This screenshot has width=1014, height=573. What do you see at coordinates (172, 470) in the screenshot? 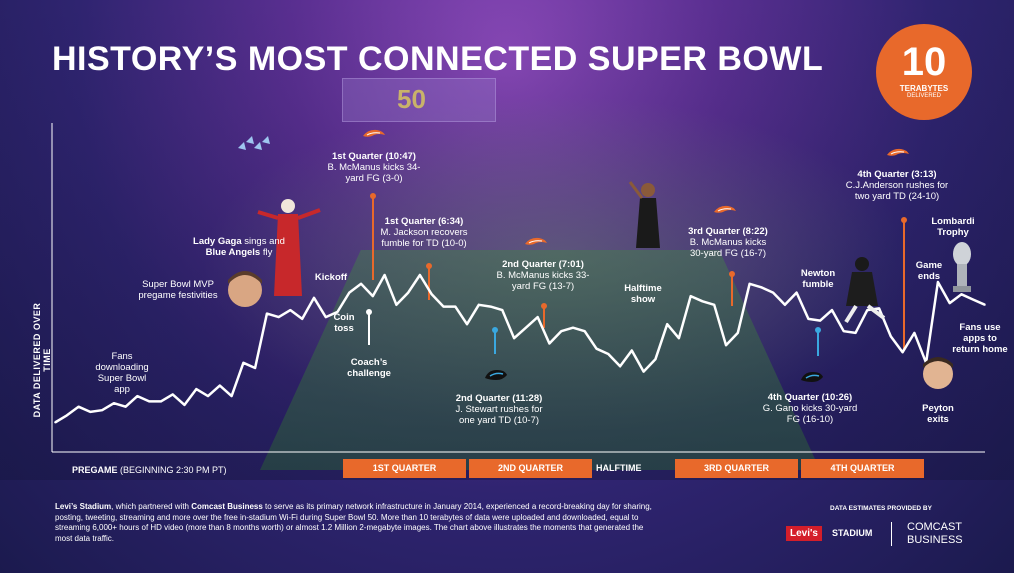
I see `pregame-time: (BEGINNING 2:30 PM PT)` at bounding box center [172, 470].